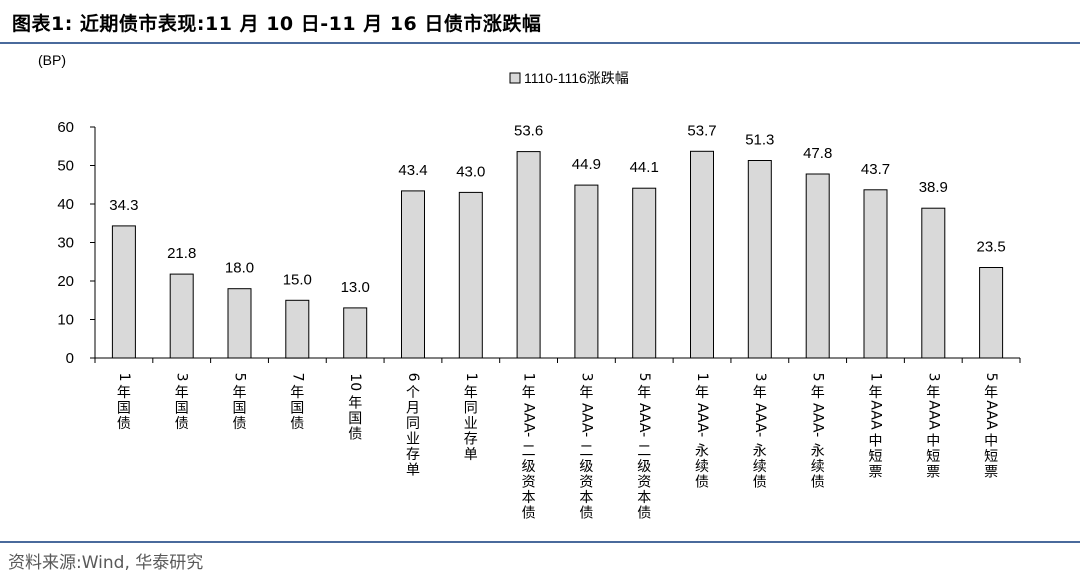 Image resolution: width=1080 pixels, height=582 pixels. I want to click on x-axis, so click(557, 360).